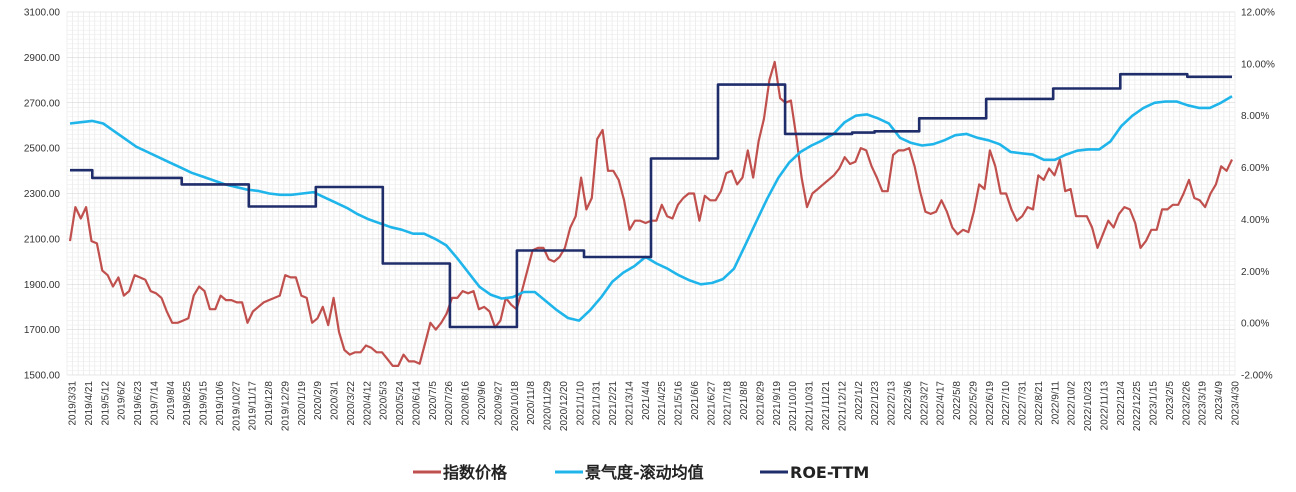 This screenshot has width=1296, height=492. I want to click on x-tick-label: 2023/4/9, so click(1219, 400).